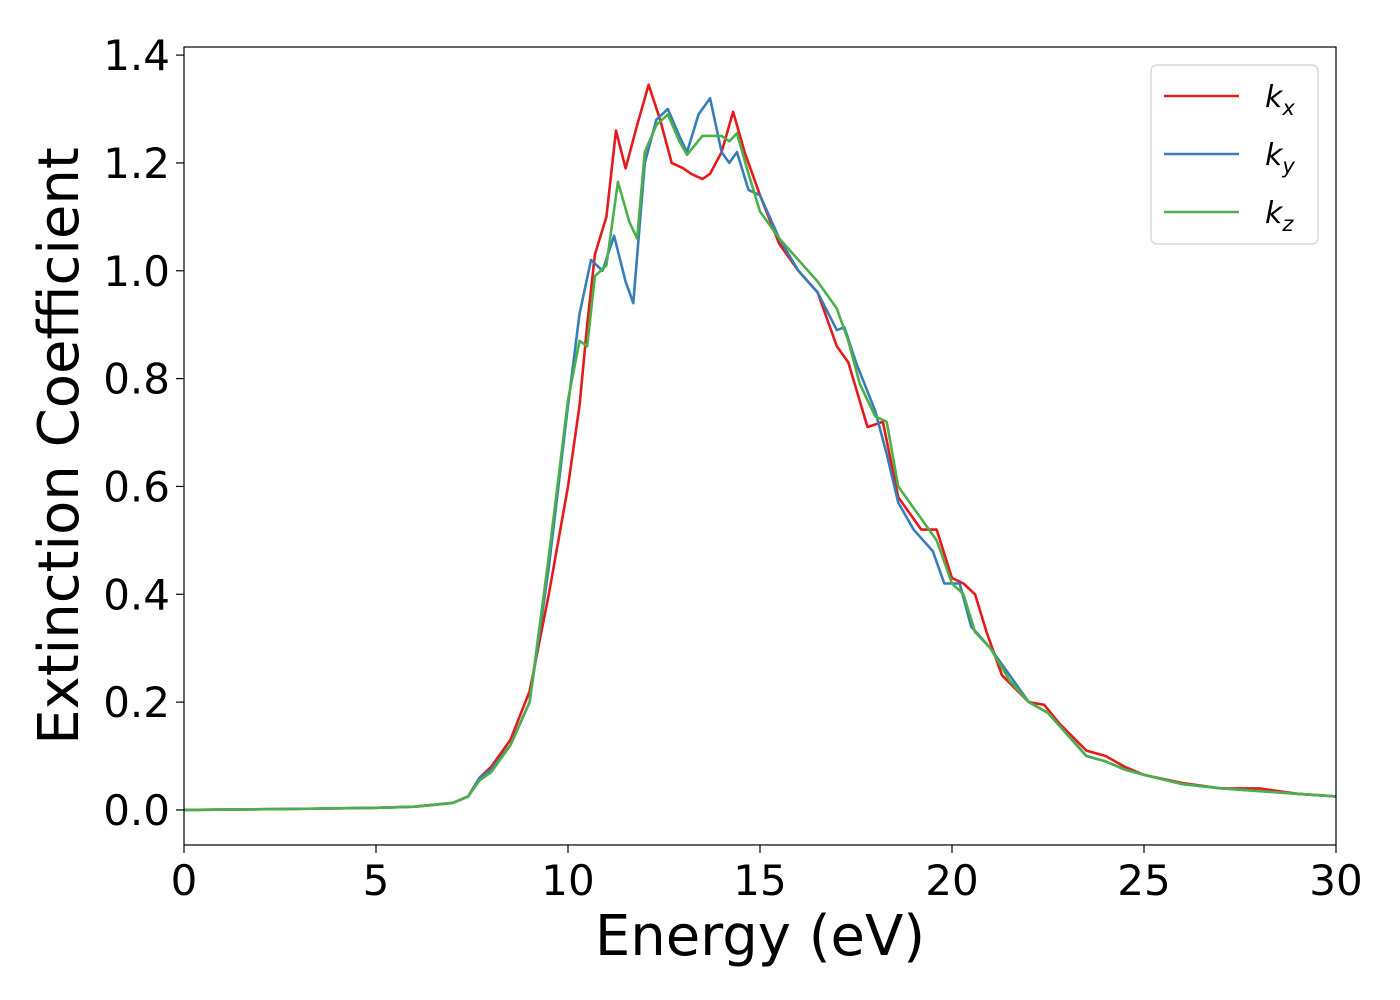  What do you see at coordinates (143, 433) in the screenshot?
I see `y-axis-ticks: 0.0 0.2 0.4 0.6 0.8 1.0 1.2 1.4` at bounding box center [143, 433].